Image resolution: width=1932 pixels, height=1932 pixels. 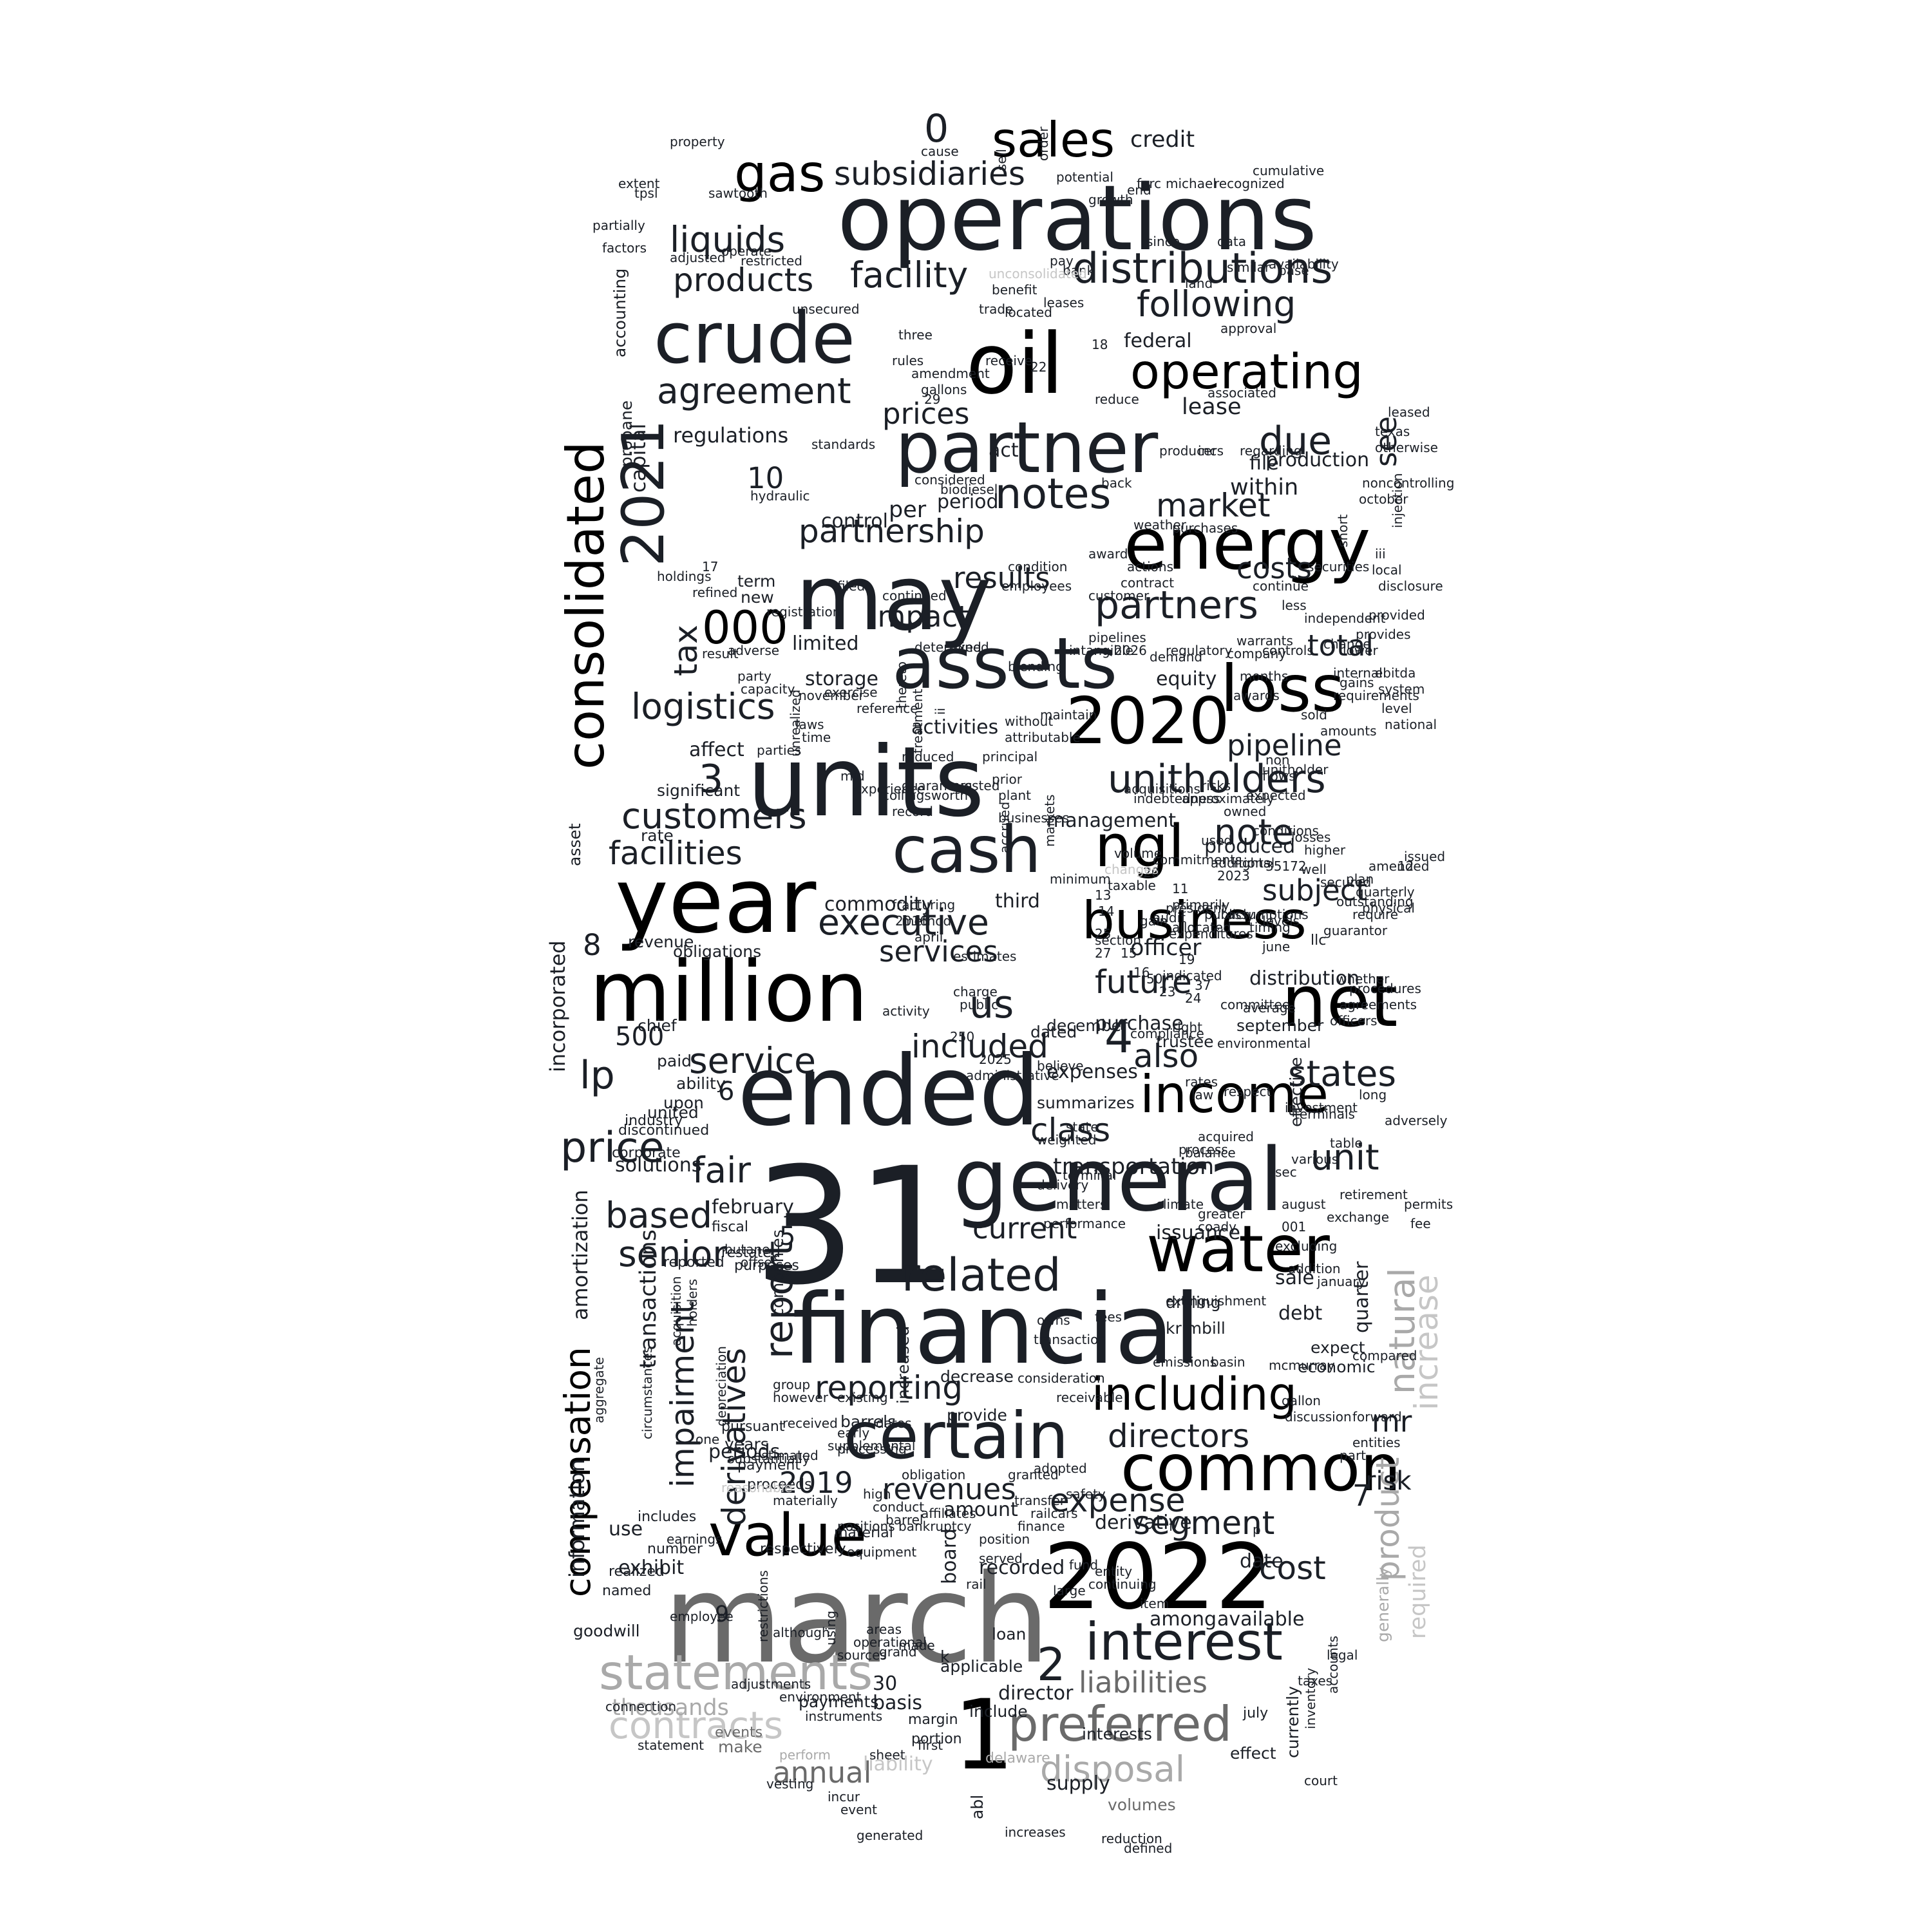 I want to click on word-340: mid, so click(x=852, y=776).